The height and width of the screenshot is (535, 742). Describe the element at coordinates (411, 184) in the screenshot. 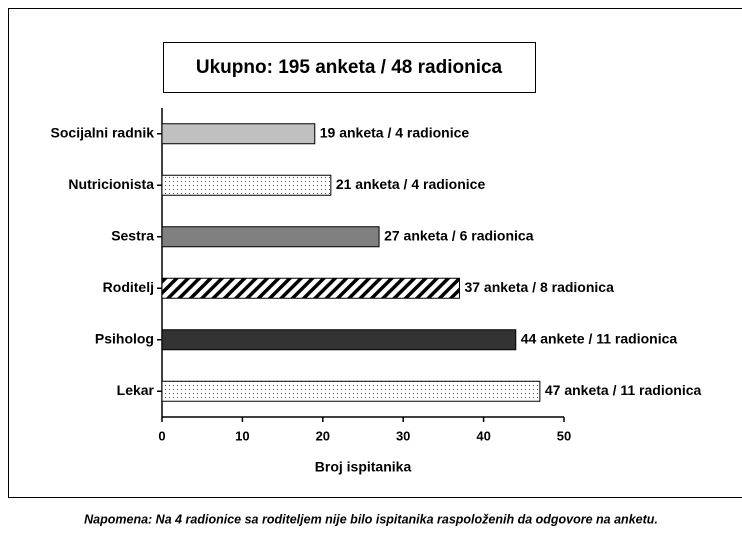

I see `data-label: 21 anketa / 4 radionice` at that location.